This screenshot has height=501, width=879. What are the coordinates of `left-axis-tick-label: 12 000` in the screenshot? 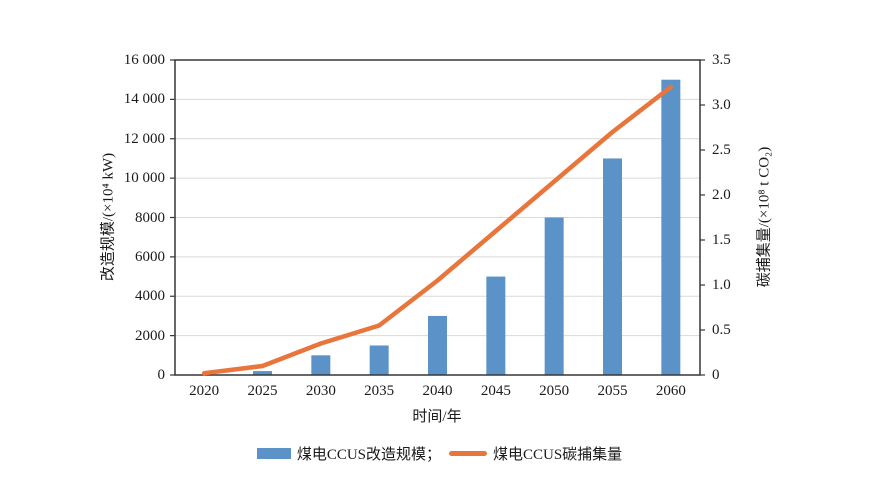 It's located at (144, 138).